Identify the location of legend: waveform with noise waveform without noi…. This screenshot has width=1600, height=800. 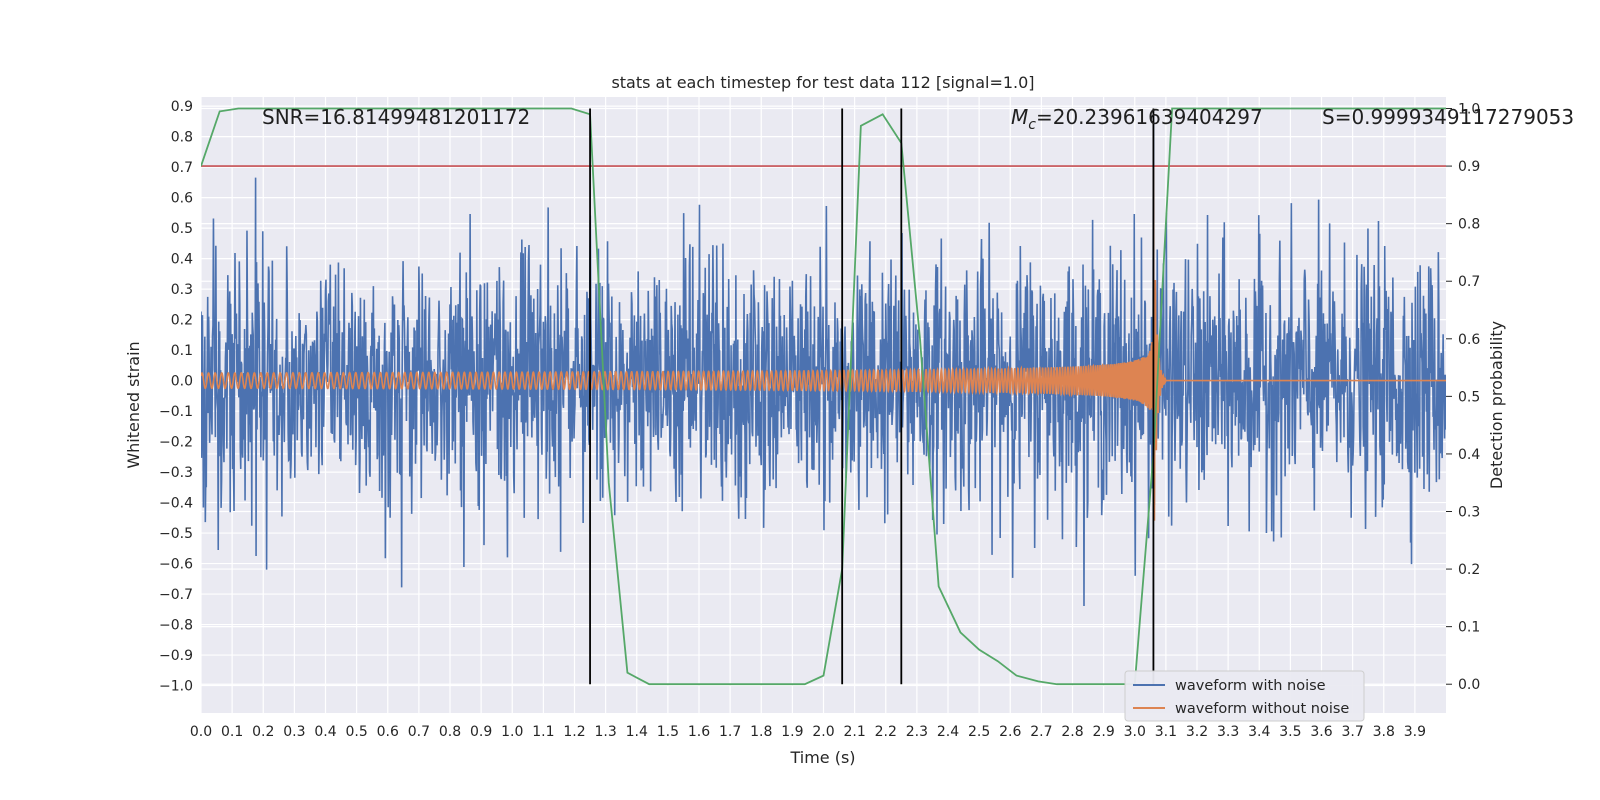
(1244, 696).